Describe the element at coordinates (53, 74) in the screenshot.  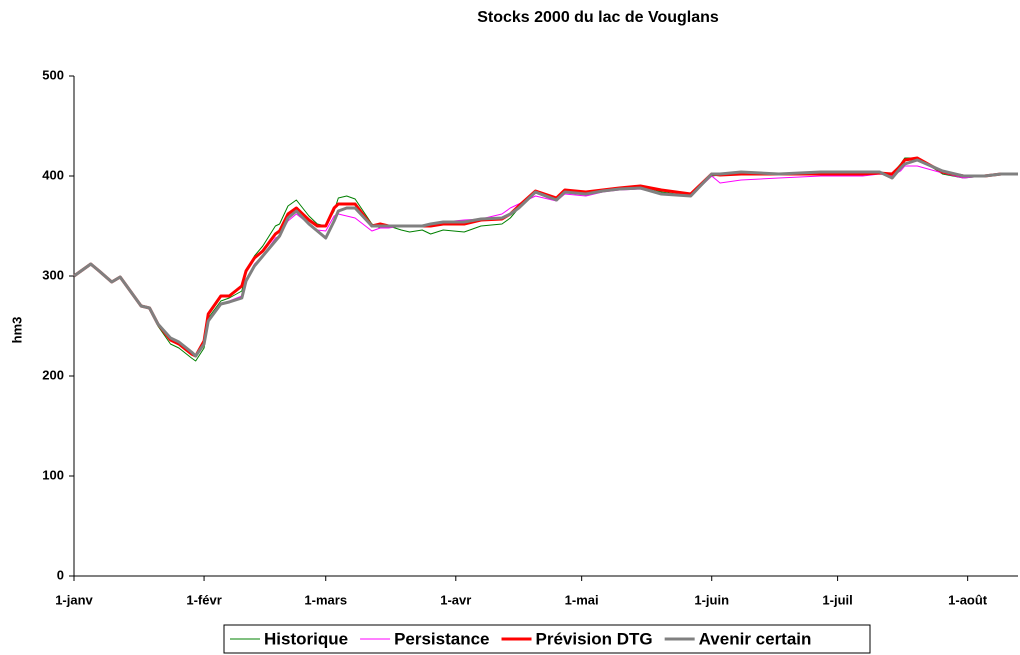
I see `y-tick-label: 500` at that location.